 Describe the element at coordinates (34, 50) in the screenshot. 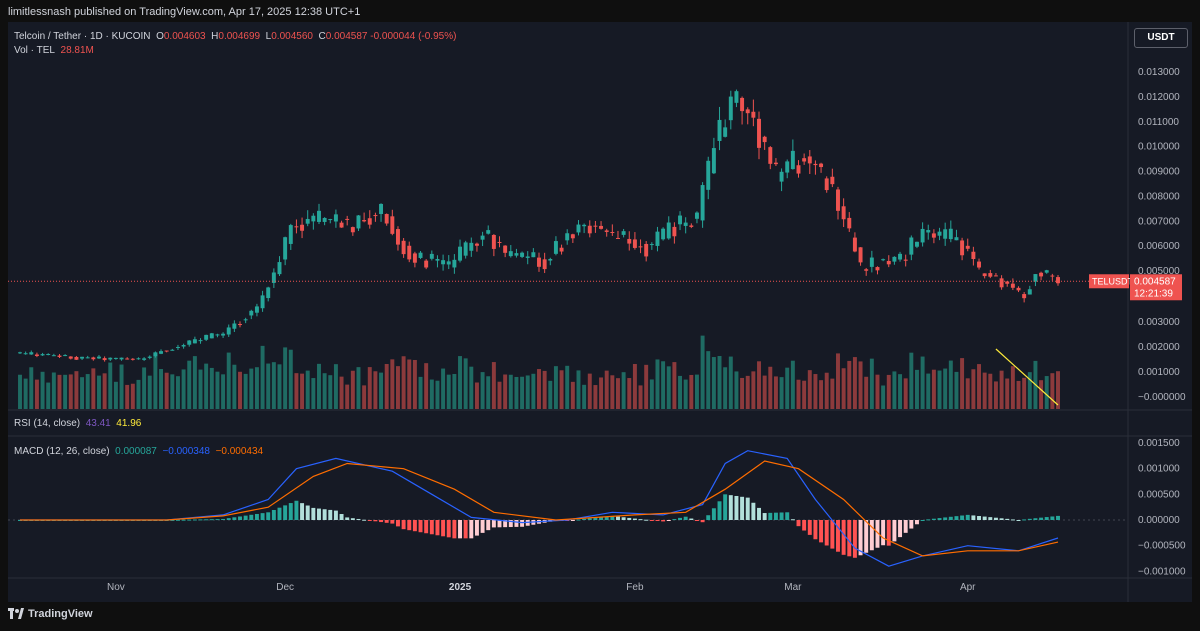

I see `volume-label: Vol · TEL` at that location.